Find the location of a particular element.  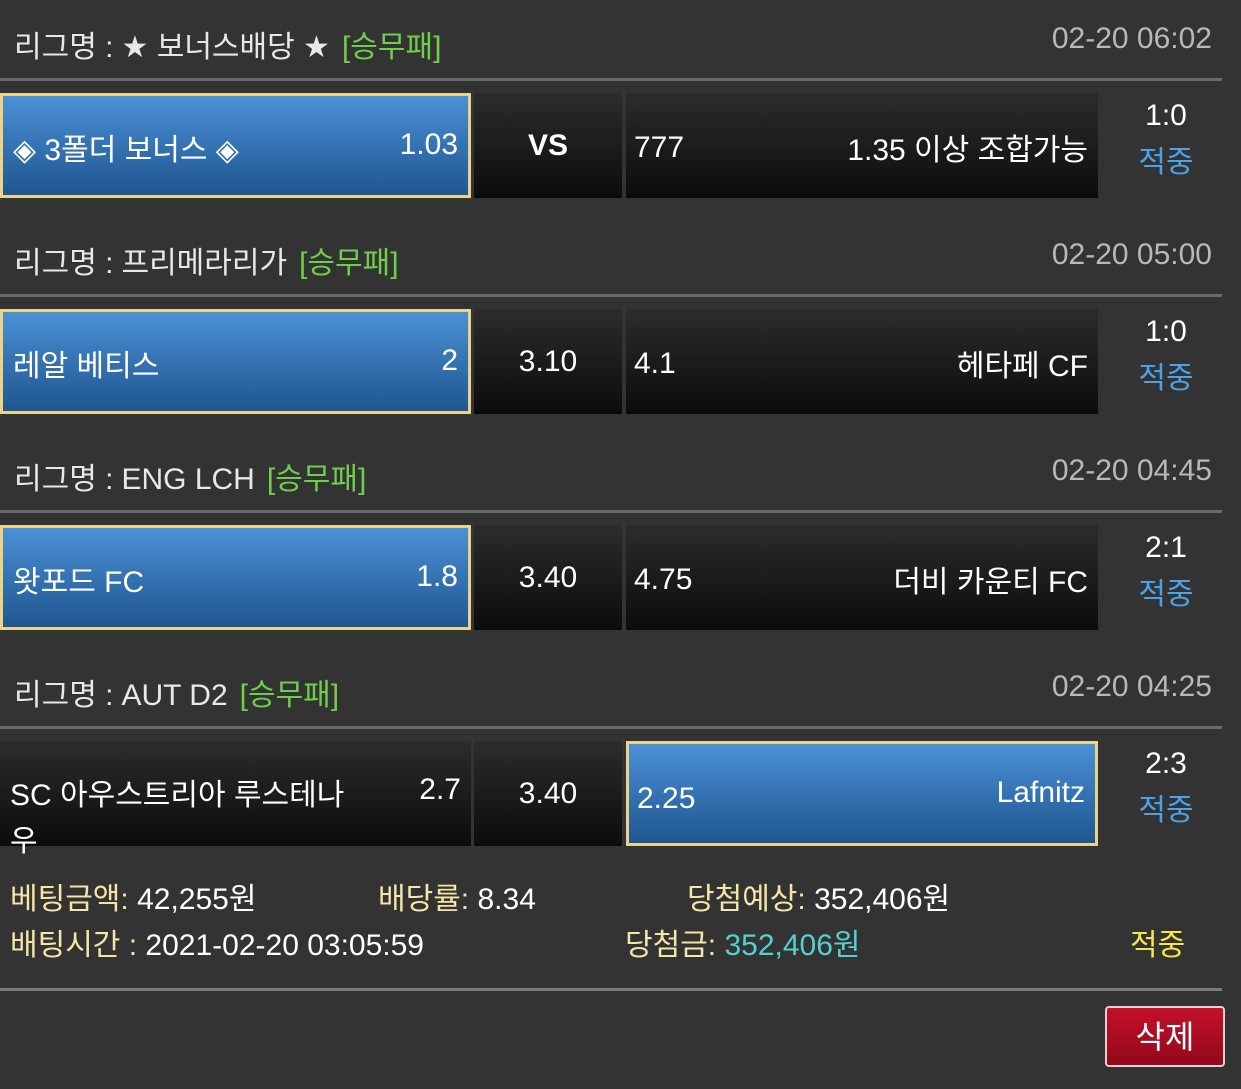

win-amount: 352,406원 is located at coordinates (792, 945).